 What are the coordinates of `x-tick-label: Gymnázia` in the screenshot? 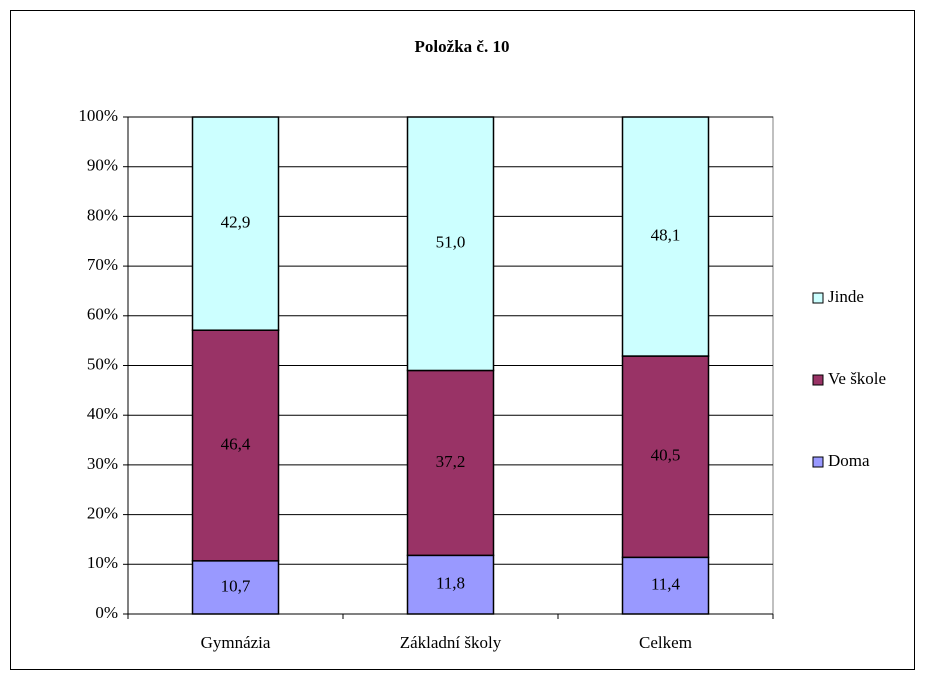 It's located at (236, 642).